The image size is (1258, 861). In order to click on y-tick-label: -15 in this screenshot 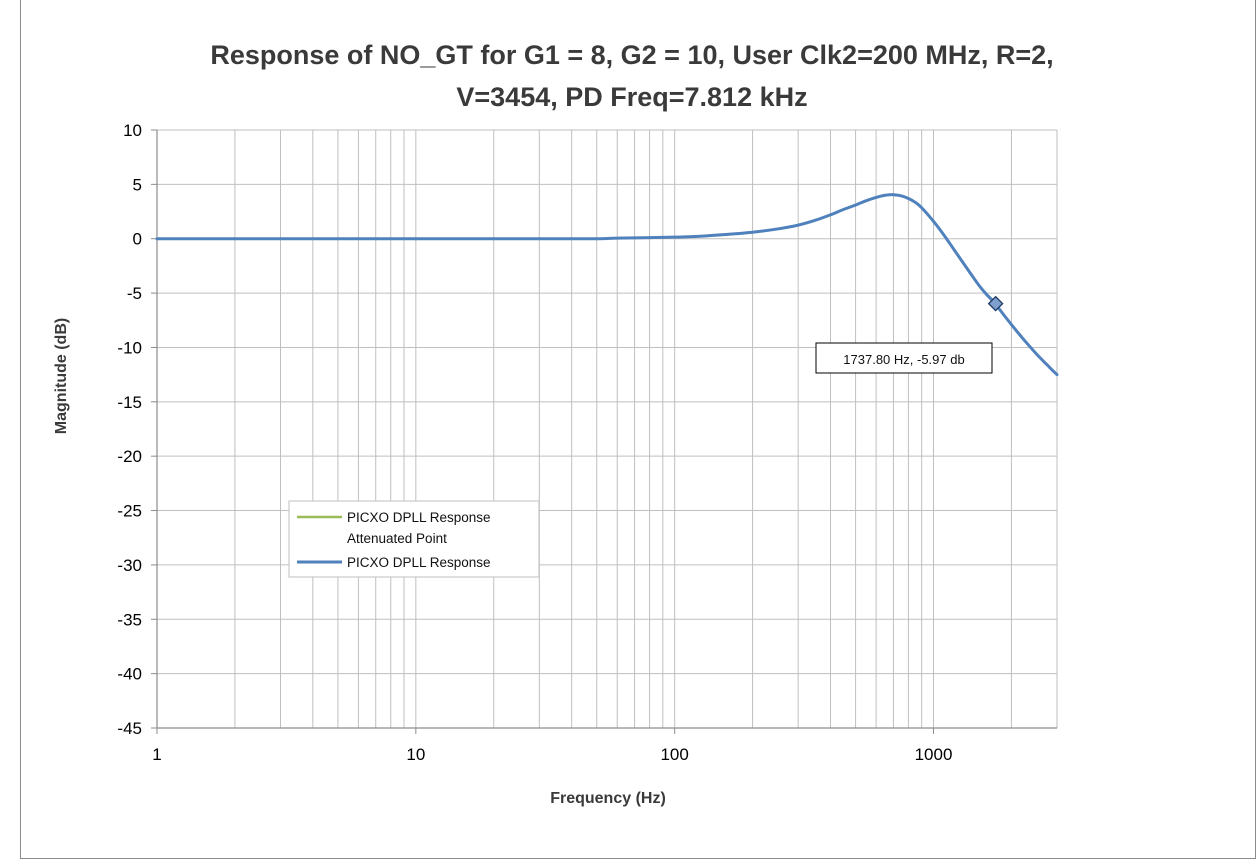, I will do `click(129, 402)`.